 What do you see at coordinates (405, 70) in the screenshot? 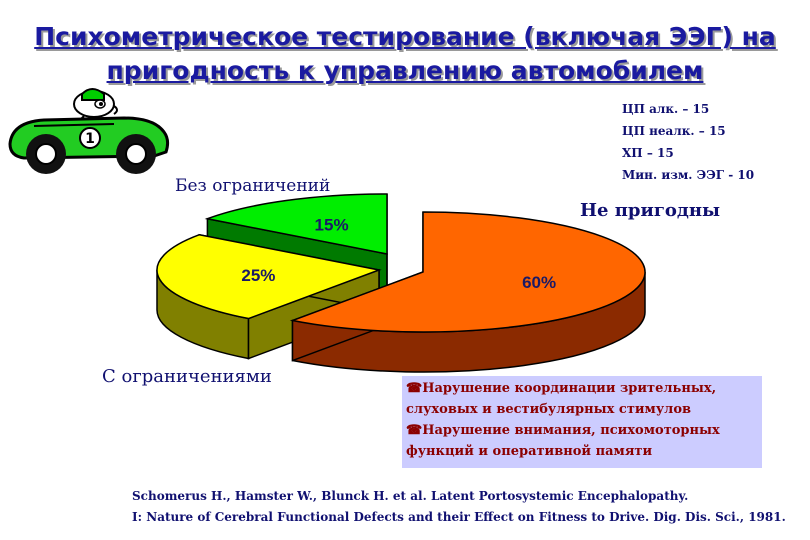
I see `title-line-2: пригодность к управлению автомобилем` at bounding box center [405, 70].